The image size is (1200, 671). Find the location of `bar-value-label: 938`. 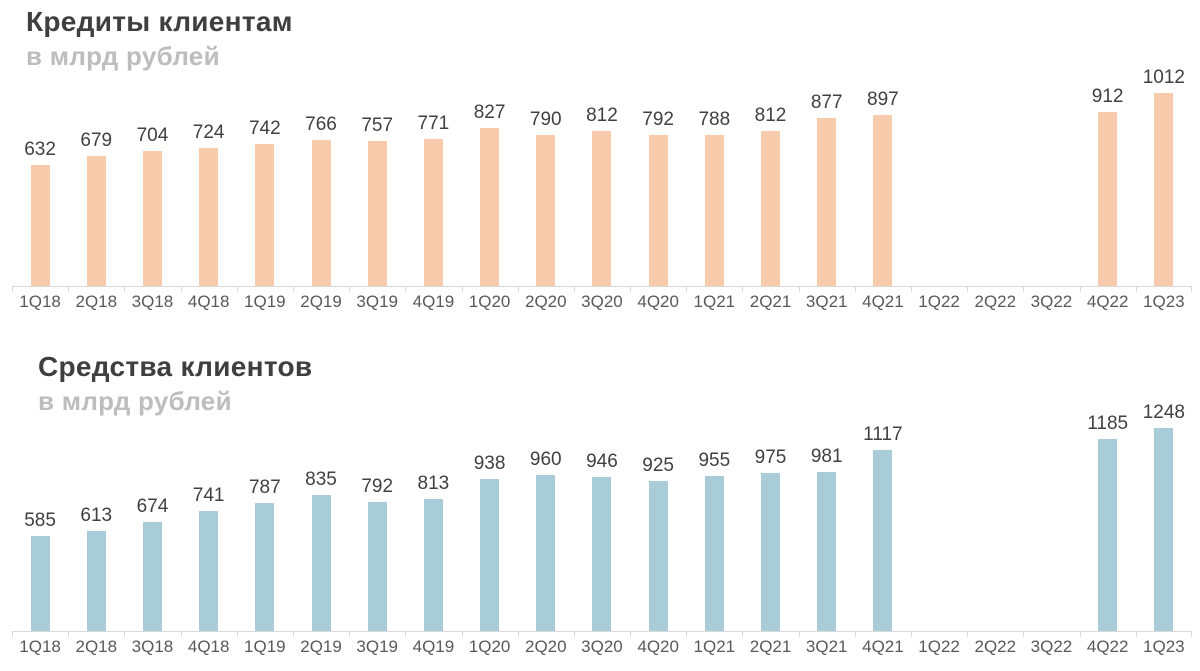

bar-value-label: 938 is located at coordinates (489, 463).